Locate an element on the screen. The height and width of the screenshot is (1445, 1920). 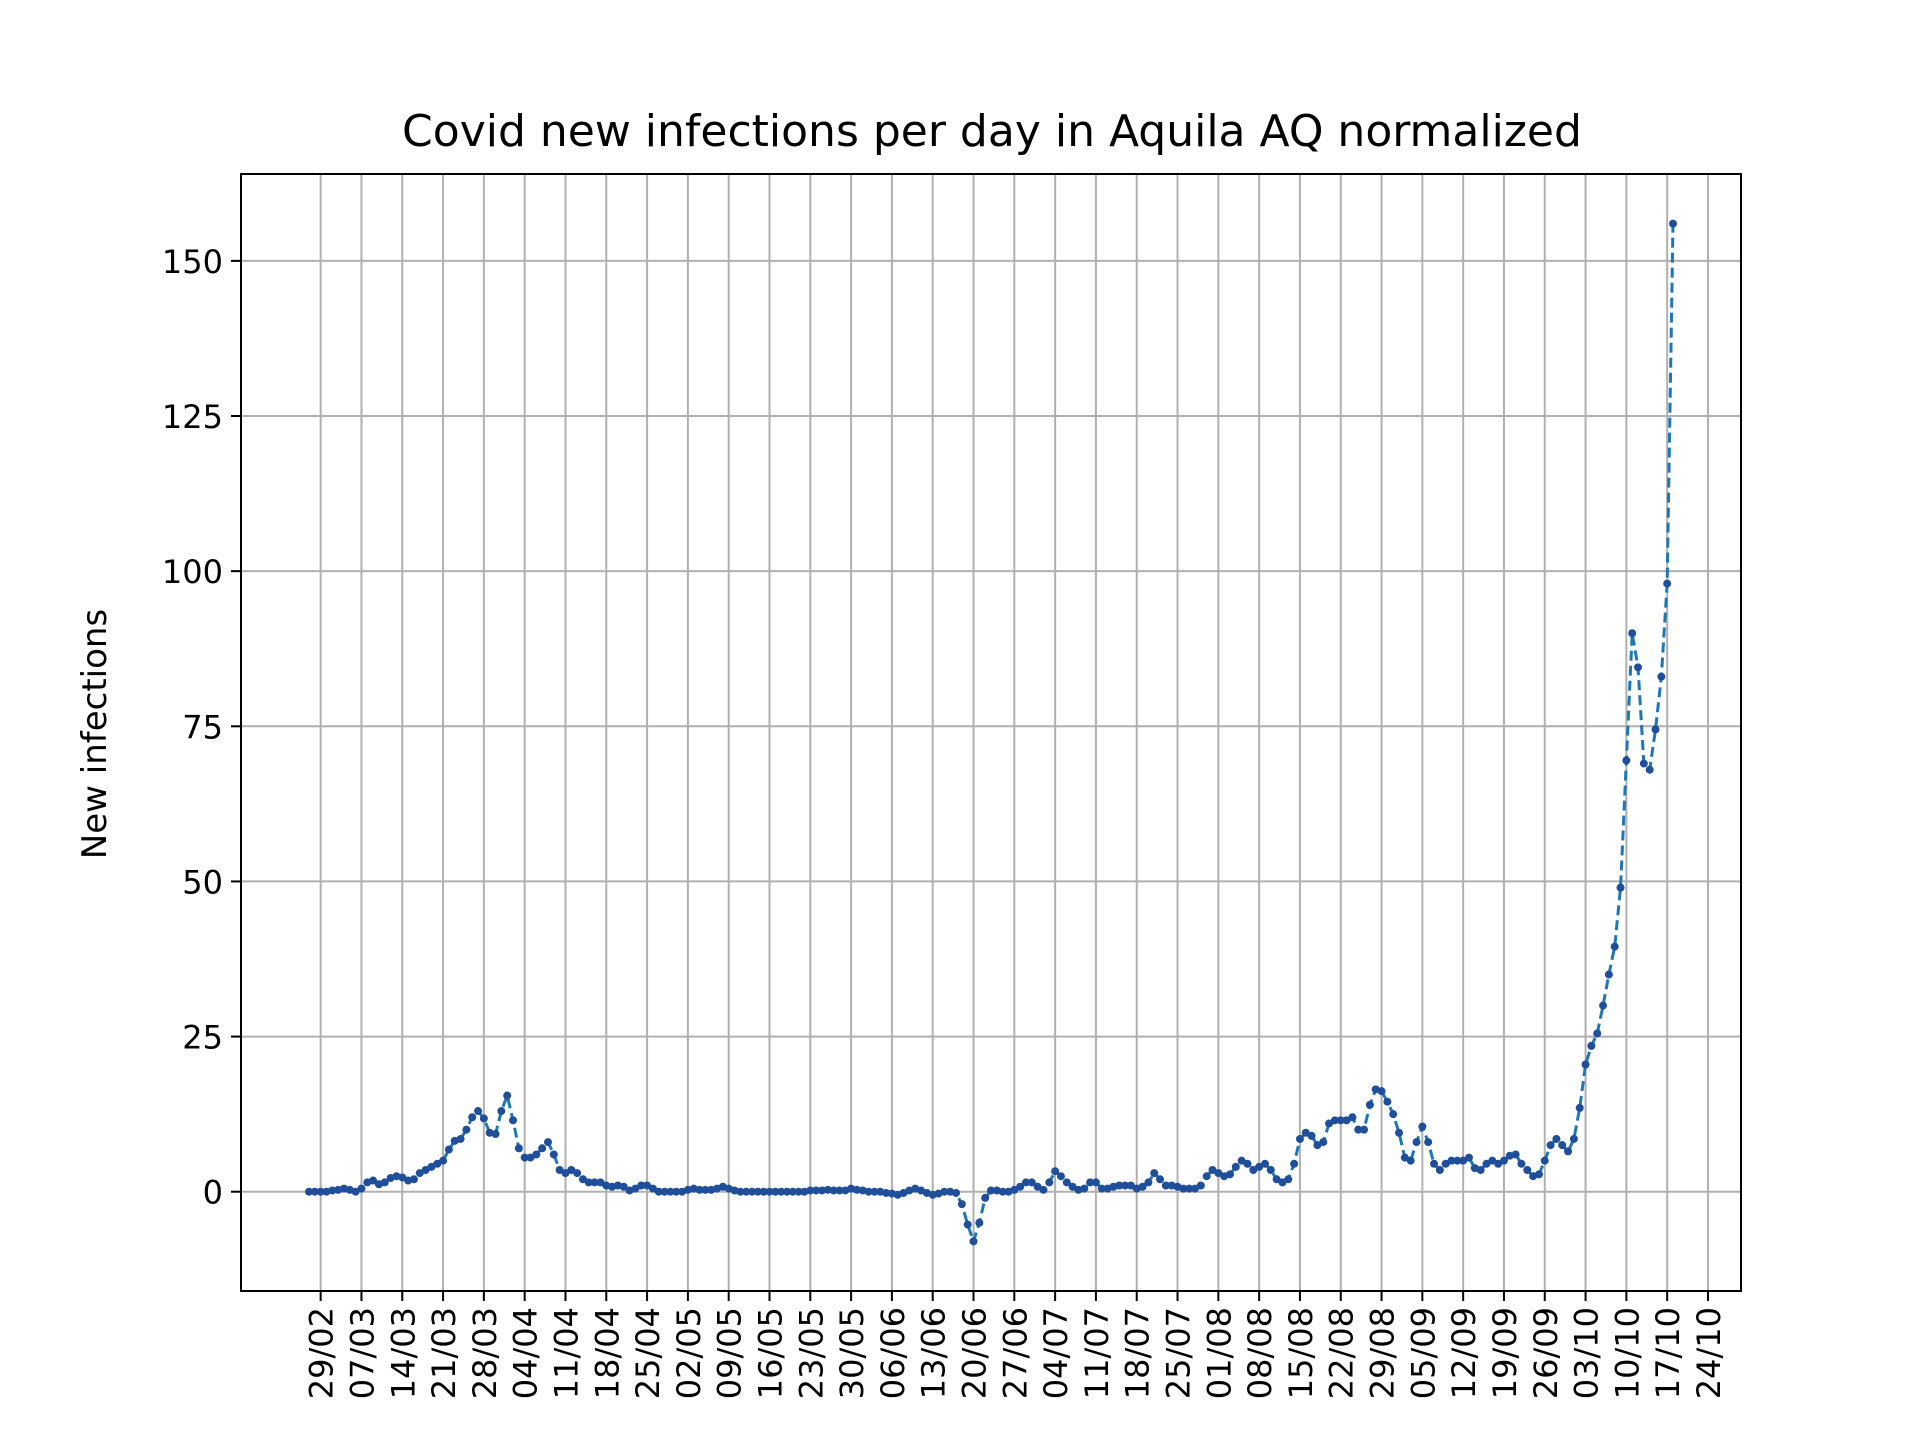
x-tick-label: 08/08 is located at coordinates (1260, 1353).